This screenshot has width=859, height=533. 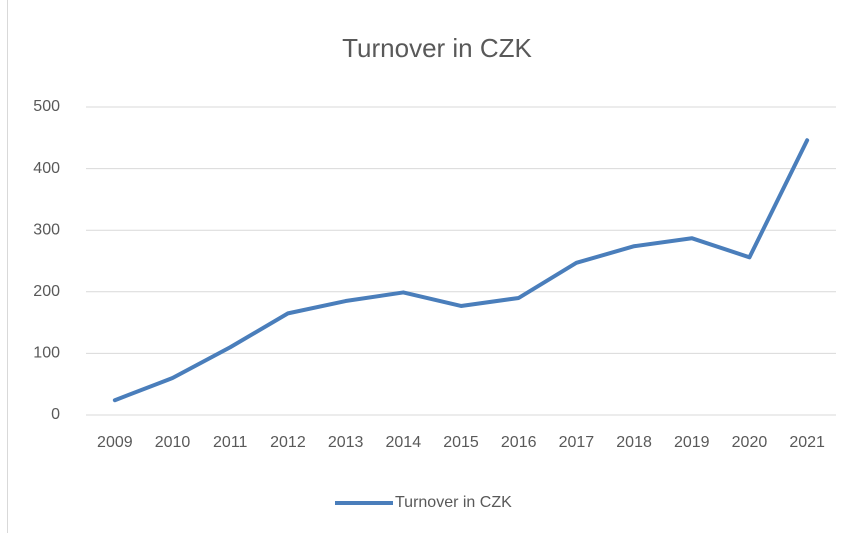 I want to click on x-tick-label: 2015, so click(x=461, y=442).